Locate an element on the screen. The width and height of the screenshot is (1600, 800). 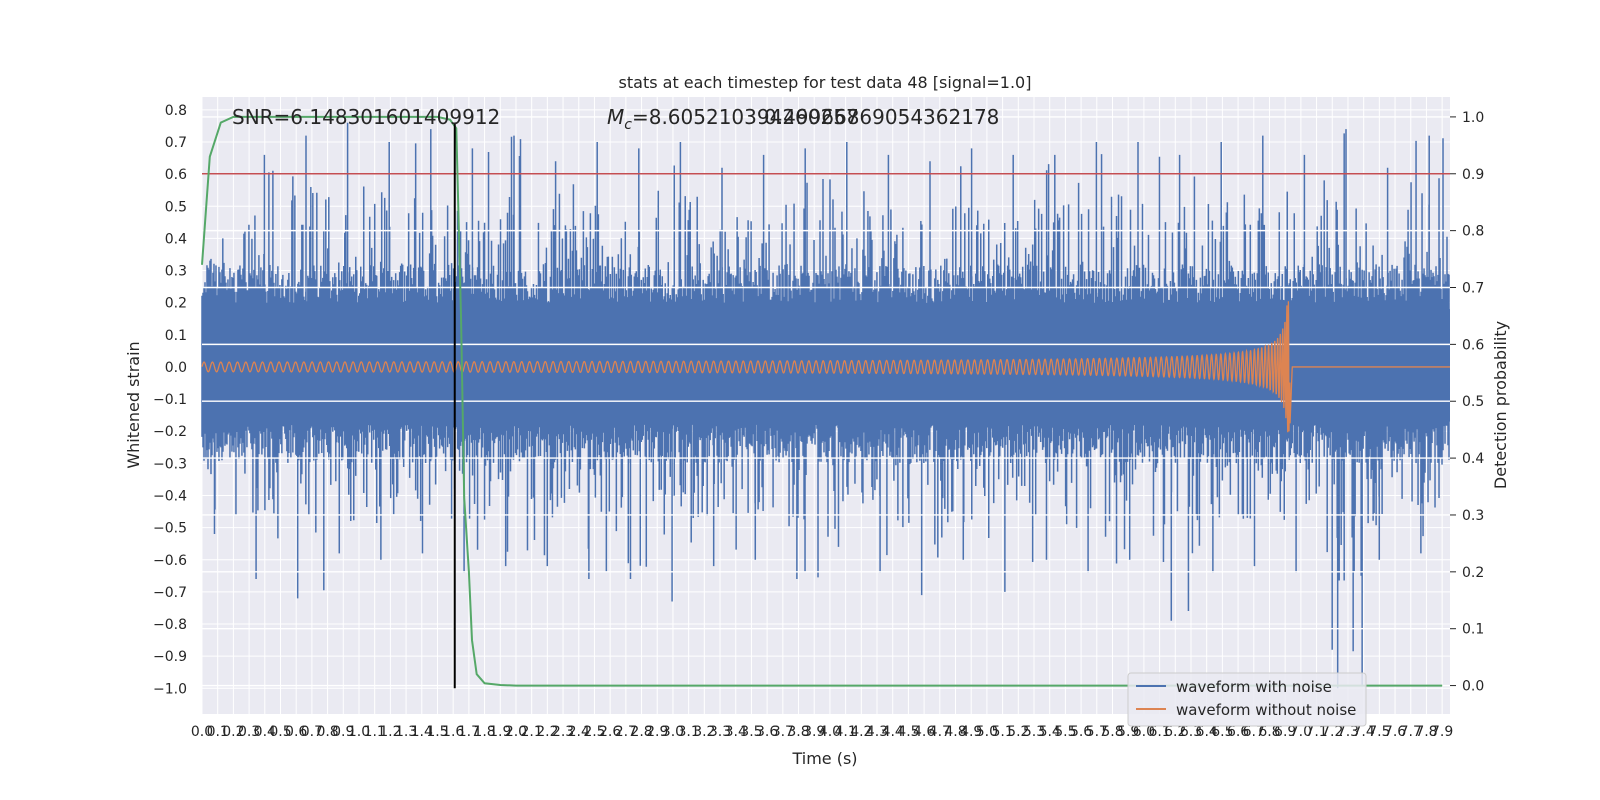
x-tick-label: 1.0 is located at coordinates (359, 732).